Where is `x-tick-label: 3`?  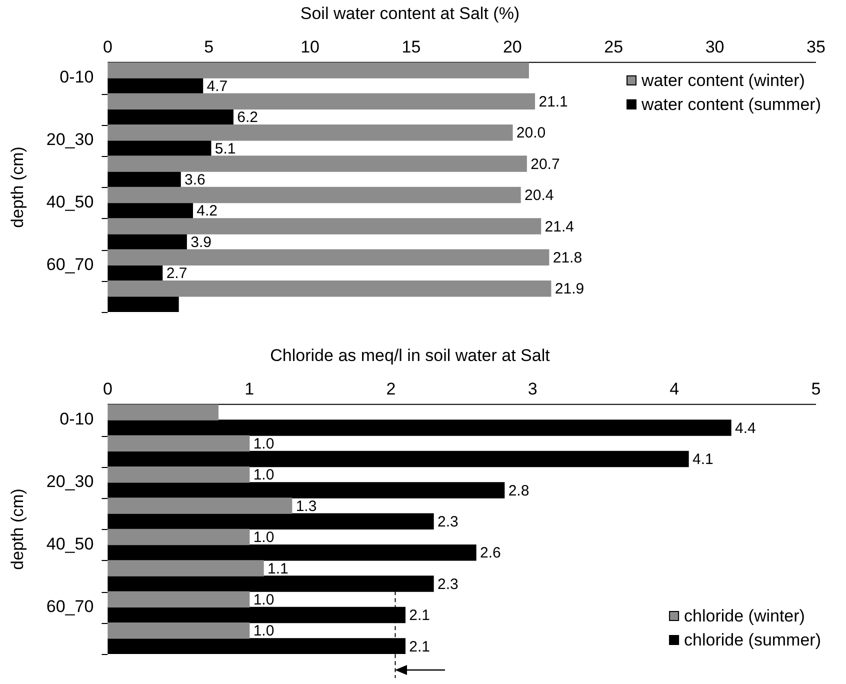
x-tick-label: 3 is located at coordinates (533, 389).